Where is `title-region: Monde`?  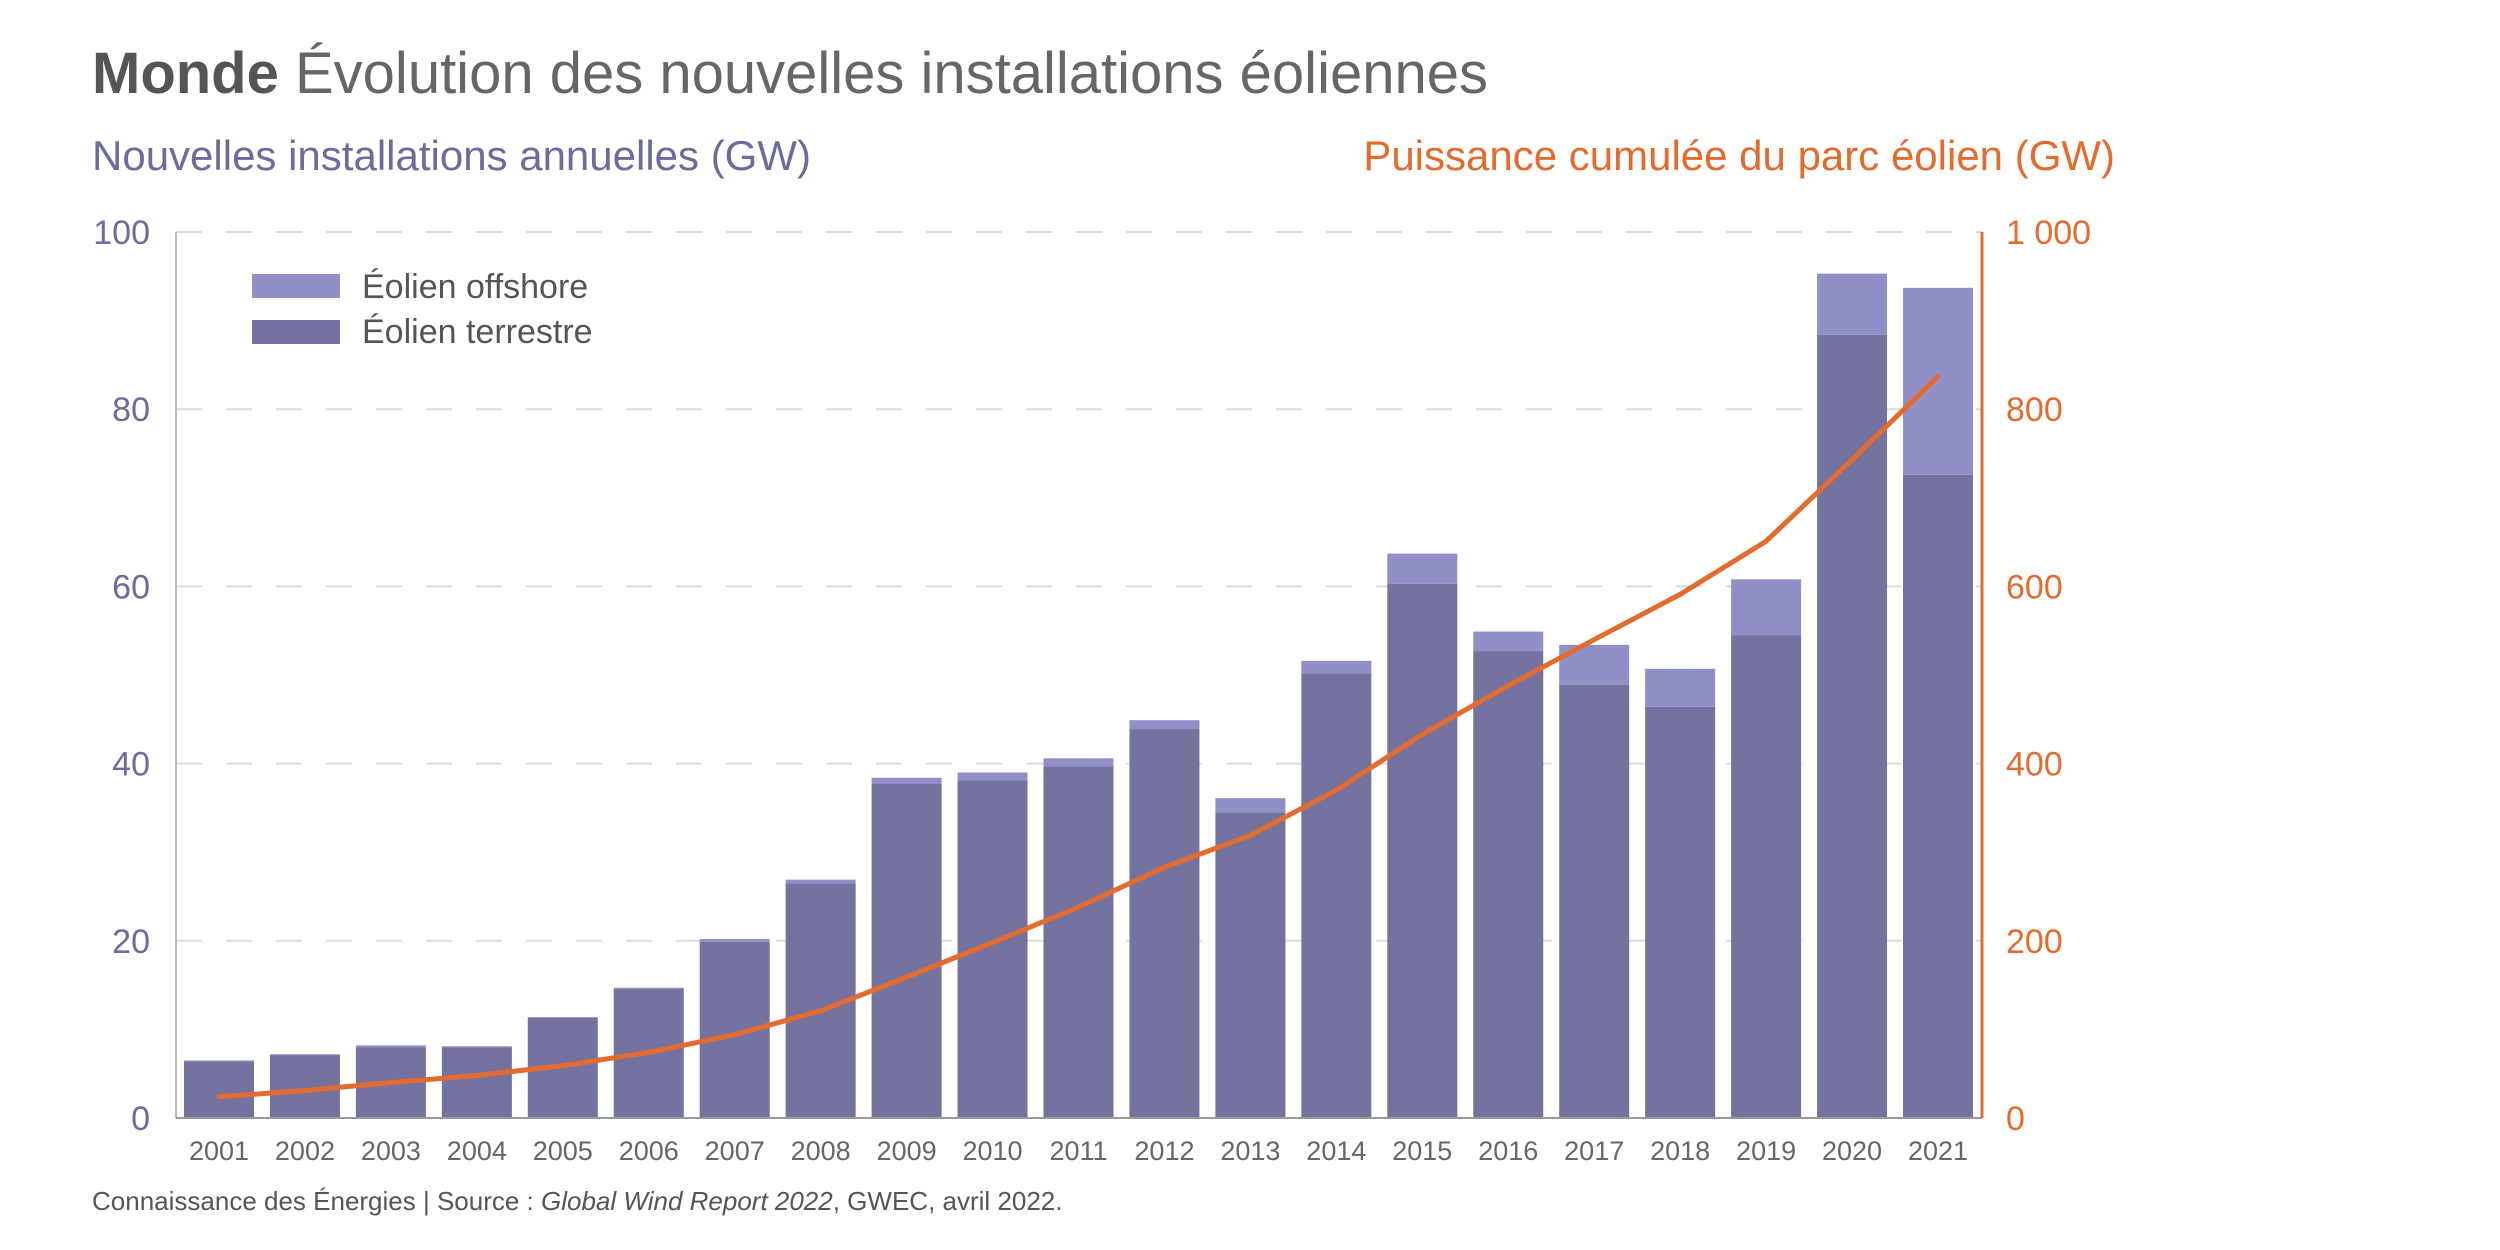 title-region: Monde is located at coordinates (185, 73).